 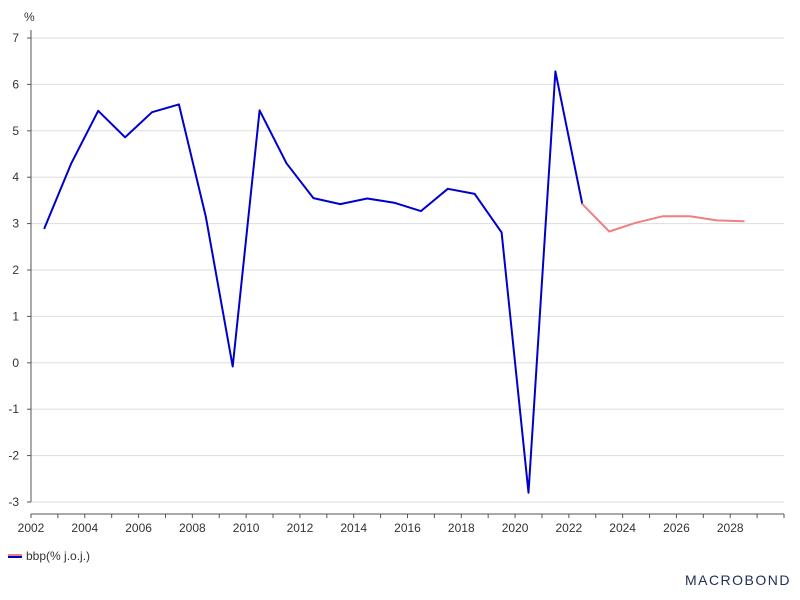 What do you see at coordinates (300, 528) in the screenshot?
I see `x-tick-label: 2012` at bounding box center [300, 528].